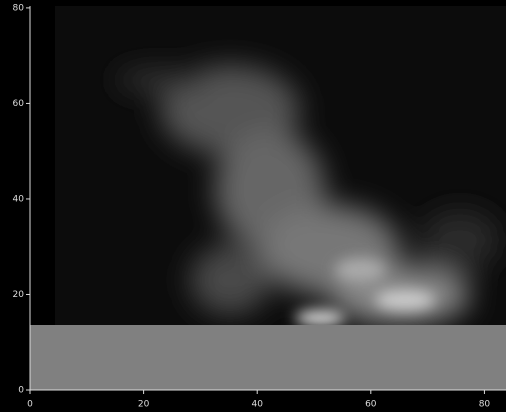 This screenshot has width=506, height=412. What do you see at coordinates (371, 405) in the screenshot?
I see `x-tick-label: 60` at bounding box center [371, 405].